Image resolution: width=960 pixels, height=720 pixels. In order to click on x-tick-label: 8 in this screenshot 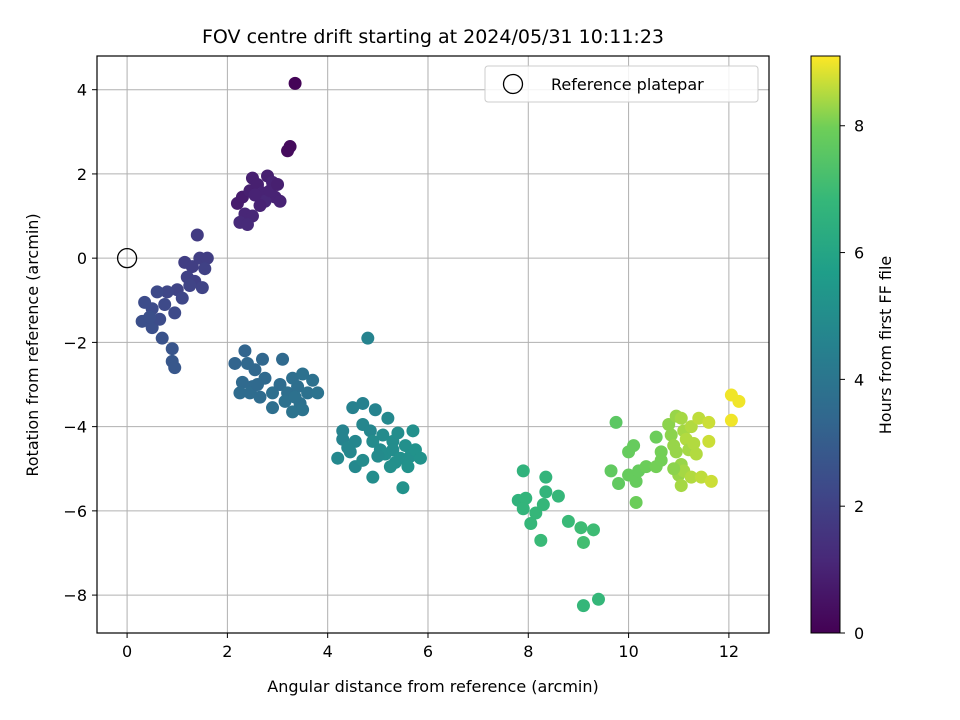, I will do `click(528, 651)`.